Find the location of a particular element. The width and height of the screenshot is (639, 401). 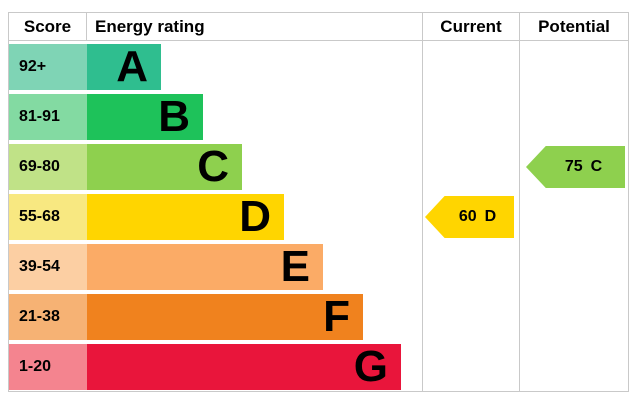

band-row: 69-80 C is located at coordinates (215, 169).